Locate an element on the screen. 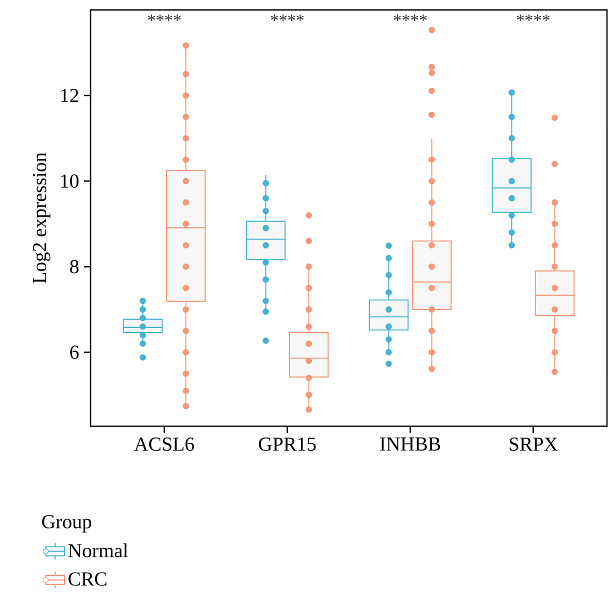 The height and width of the screenshot is (603, 608). y-tick-label: 10 is located at coordinates (70, 181).